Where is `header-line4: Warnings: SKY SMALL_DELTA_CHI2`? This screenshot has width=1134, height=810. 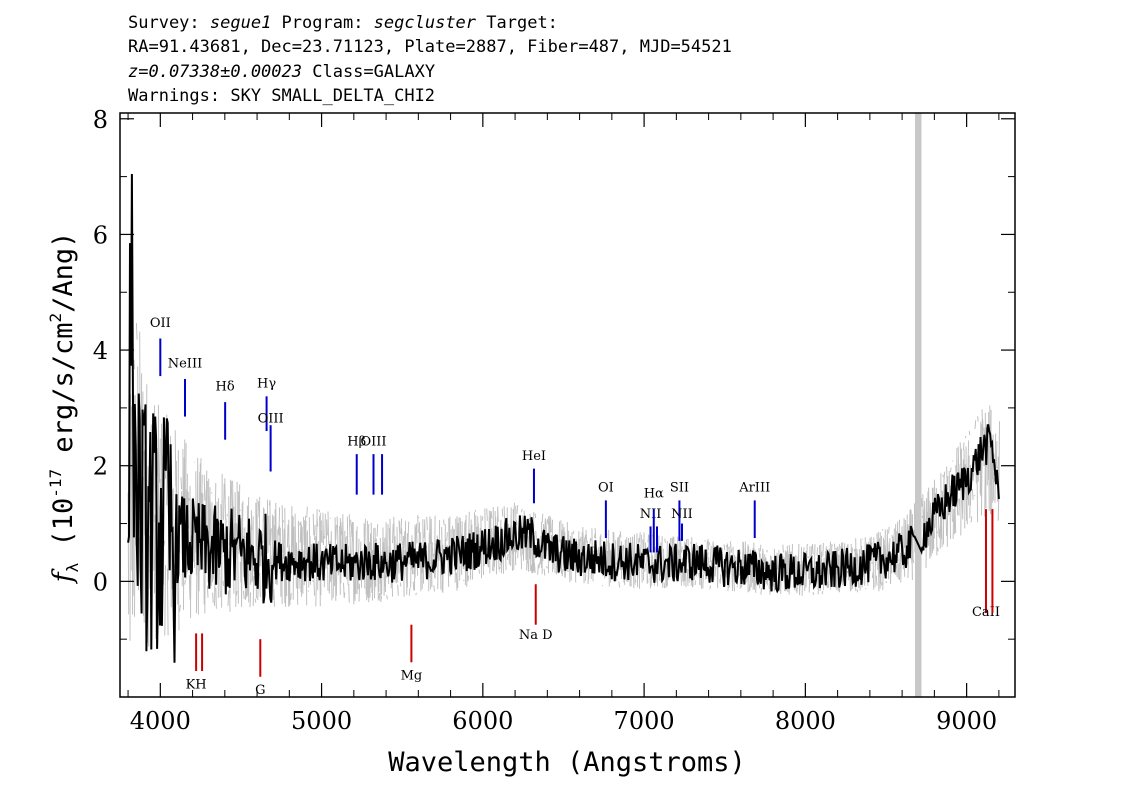 header-line4: Warnings: SKY SMALL_DELTA_CHI2 is located at coordinates (281, 96).